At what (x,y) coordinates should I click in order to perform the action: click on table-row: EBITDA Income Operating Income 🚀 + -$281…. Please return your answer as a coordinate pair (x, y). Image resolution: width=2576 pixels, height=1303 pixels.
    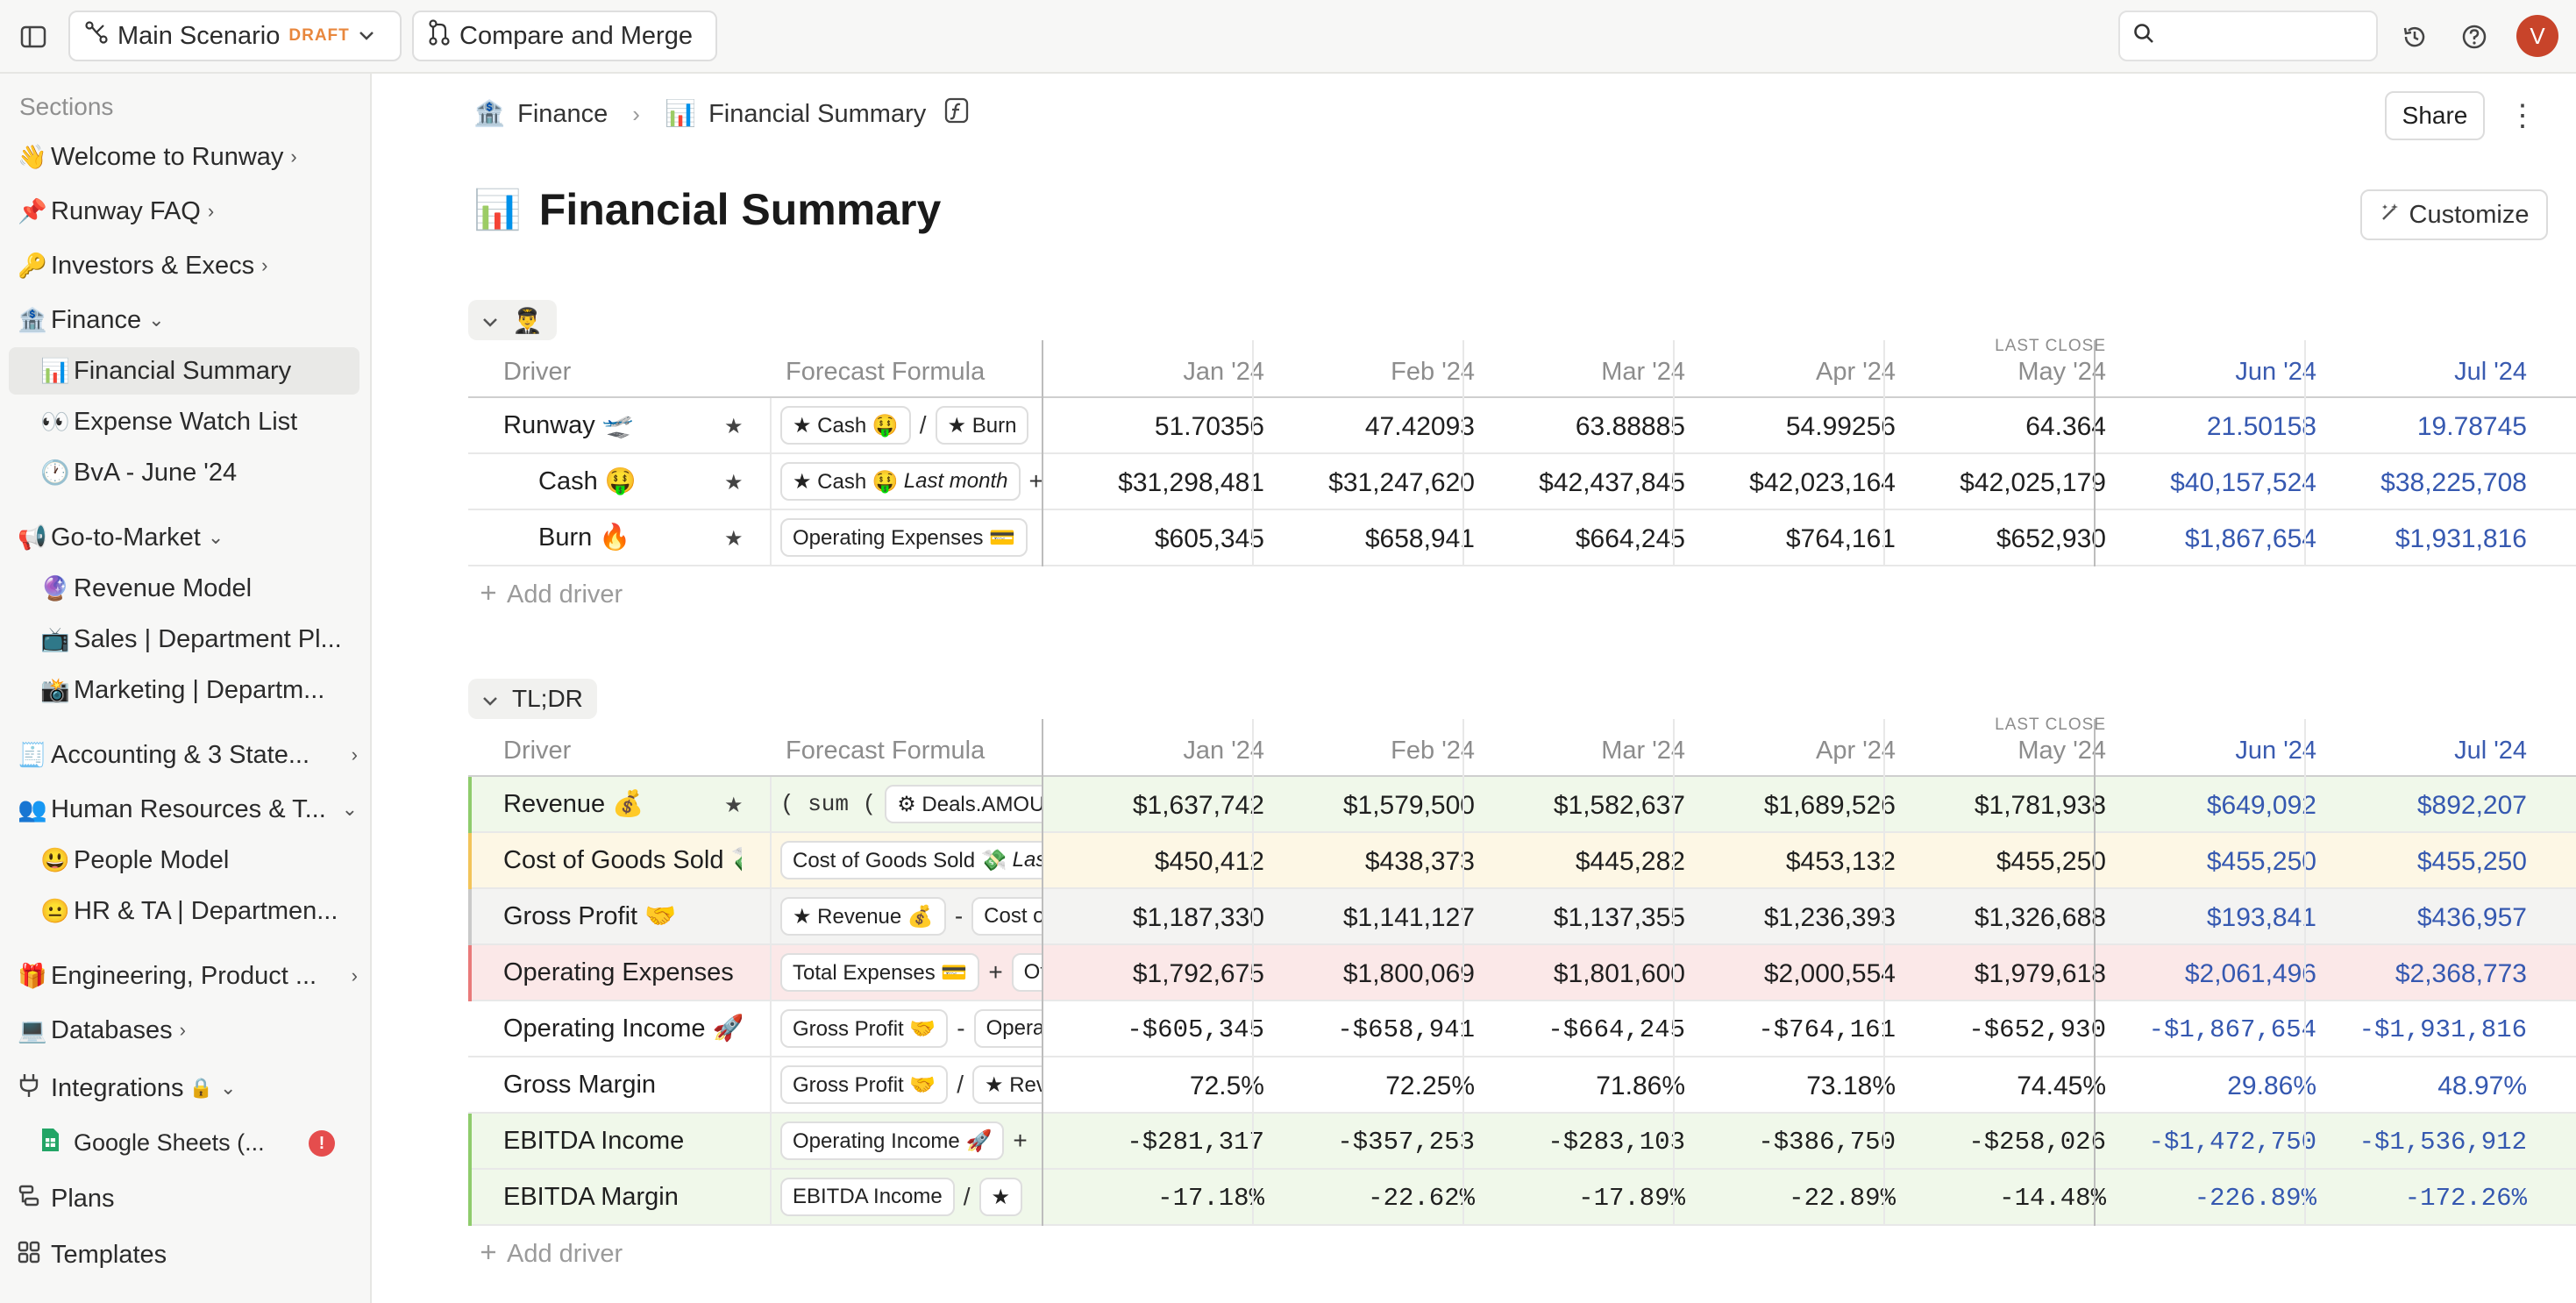
    Looking at the image, I should click on (1522, 1142).